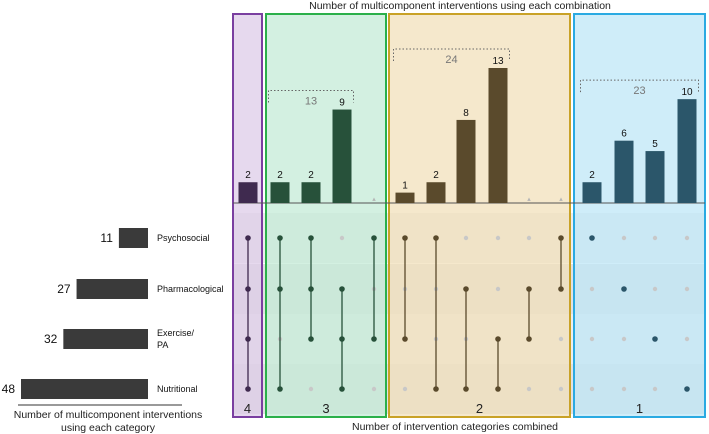  I want to click on intersection-value-label: 1, so click(405, 186).